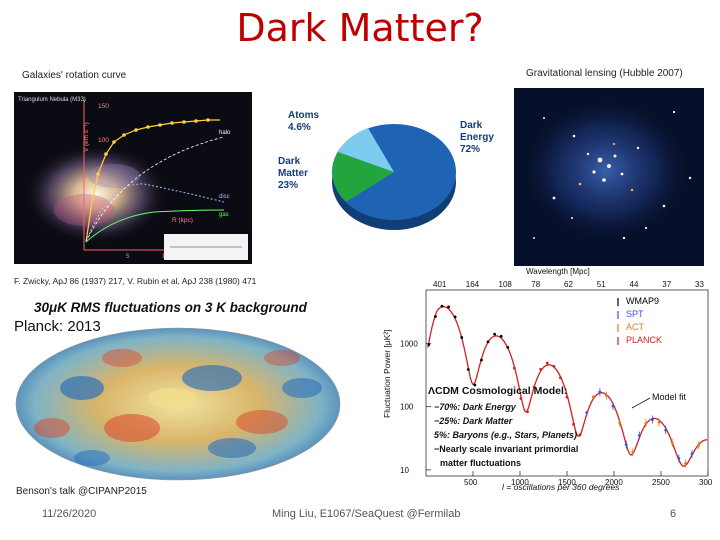 The width and height of the screenshot is (720, 540). What do you see at coordinates (601, 284) in the screenshot?
I see `wavelength-tick: 51` at bounding box center [601, 284].